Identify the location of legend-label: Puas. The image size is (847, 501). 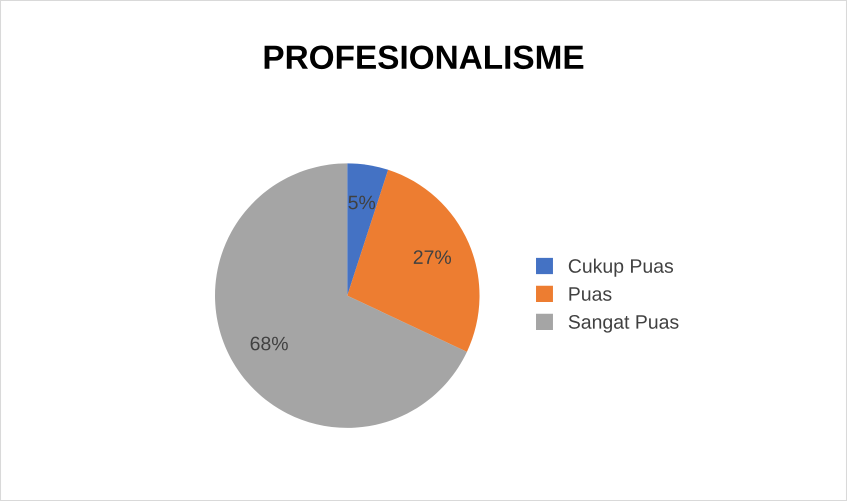
(590, 294).